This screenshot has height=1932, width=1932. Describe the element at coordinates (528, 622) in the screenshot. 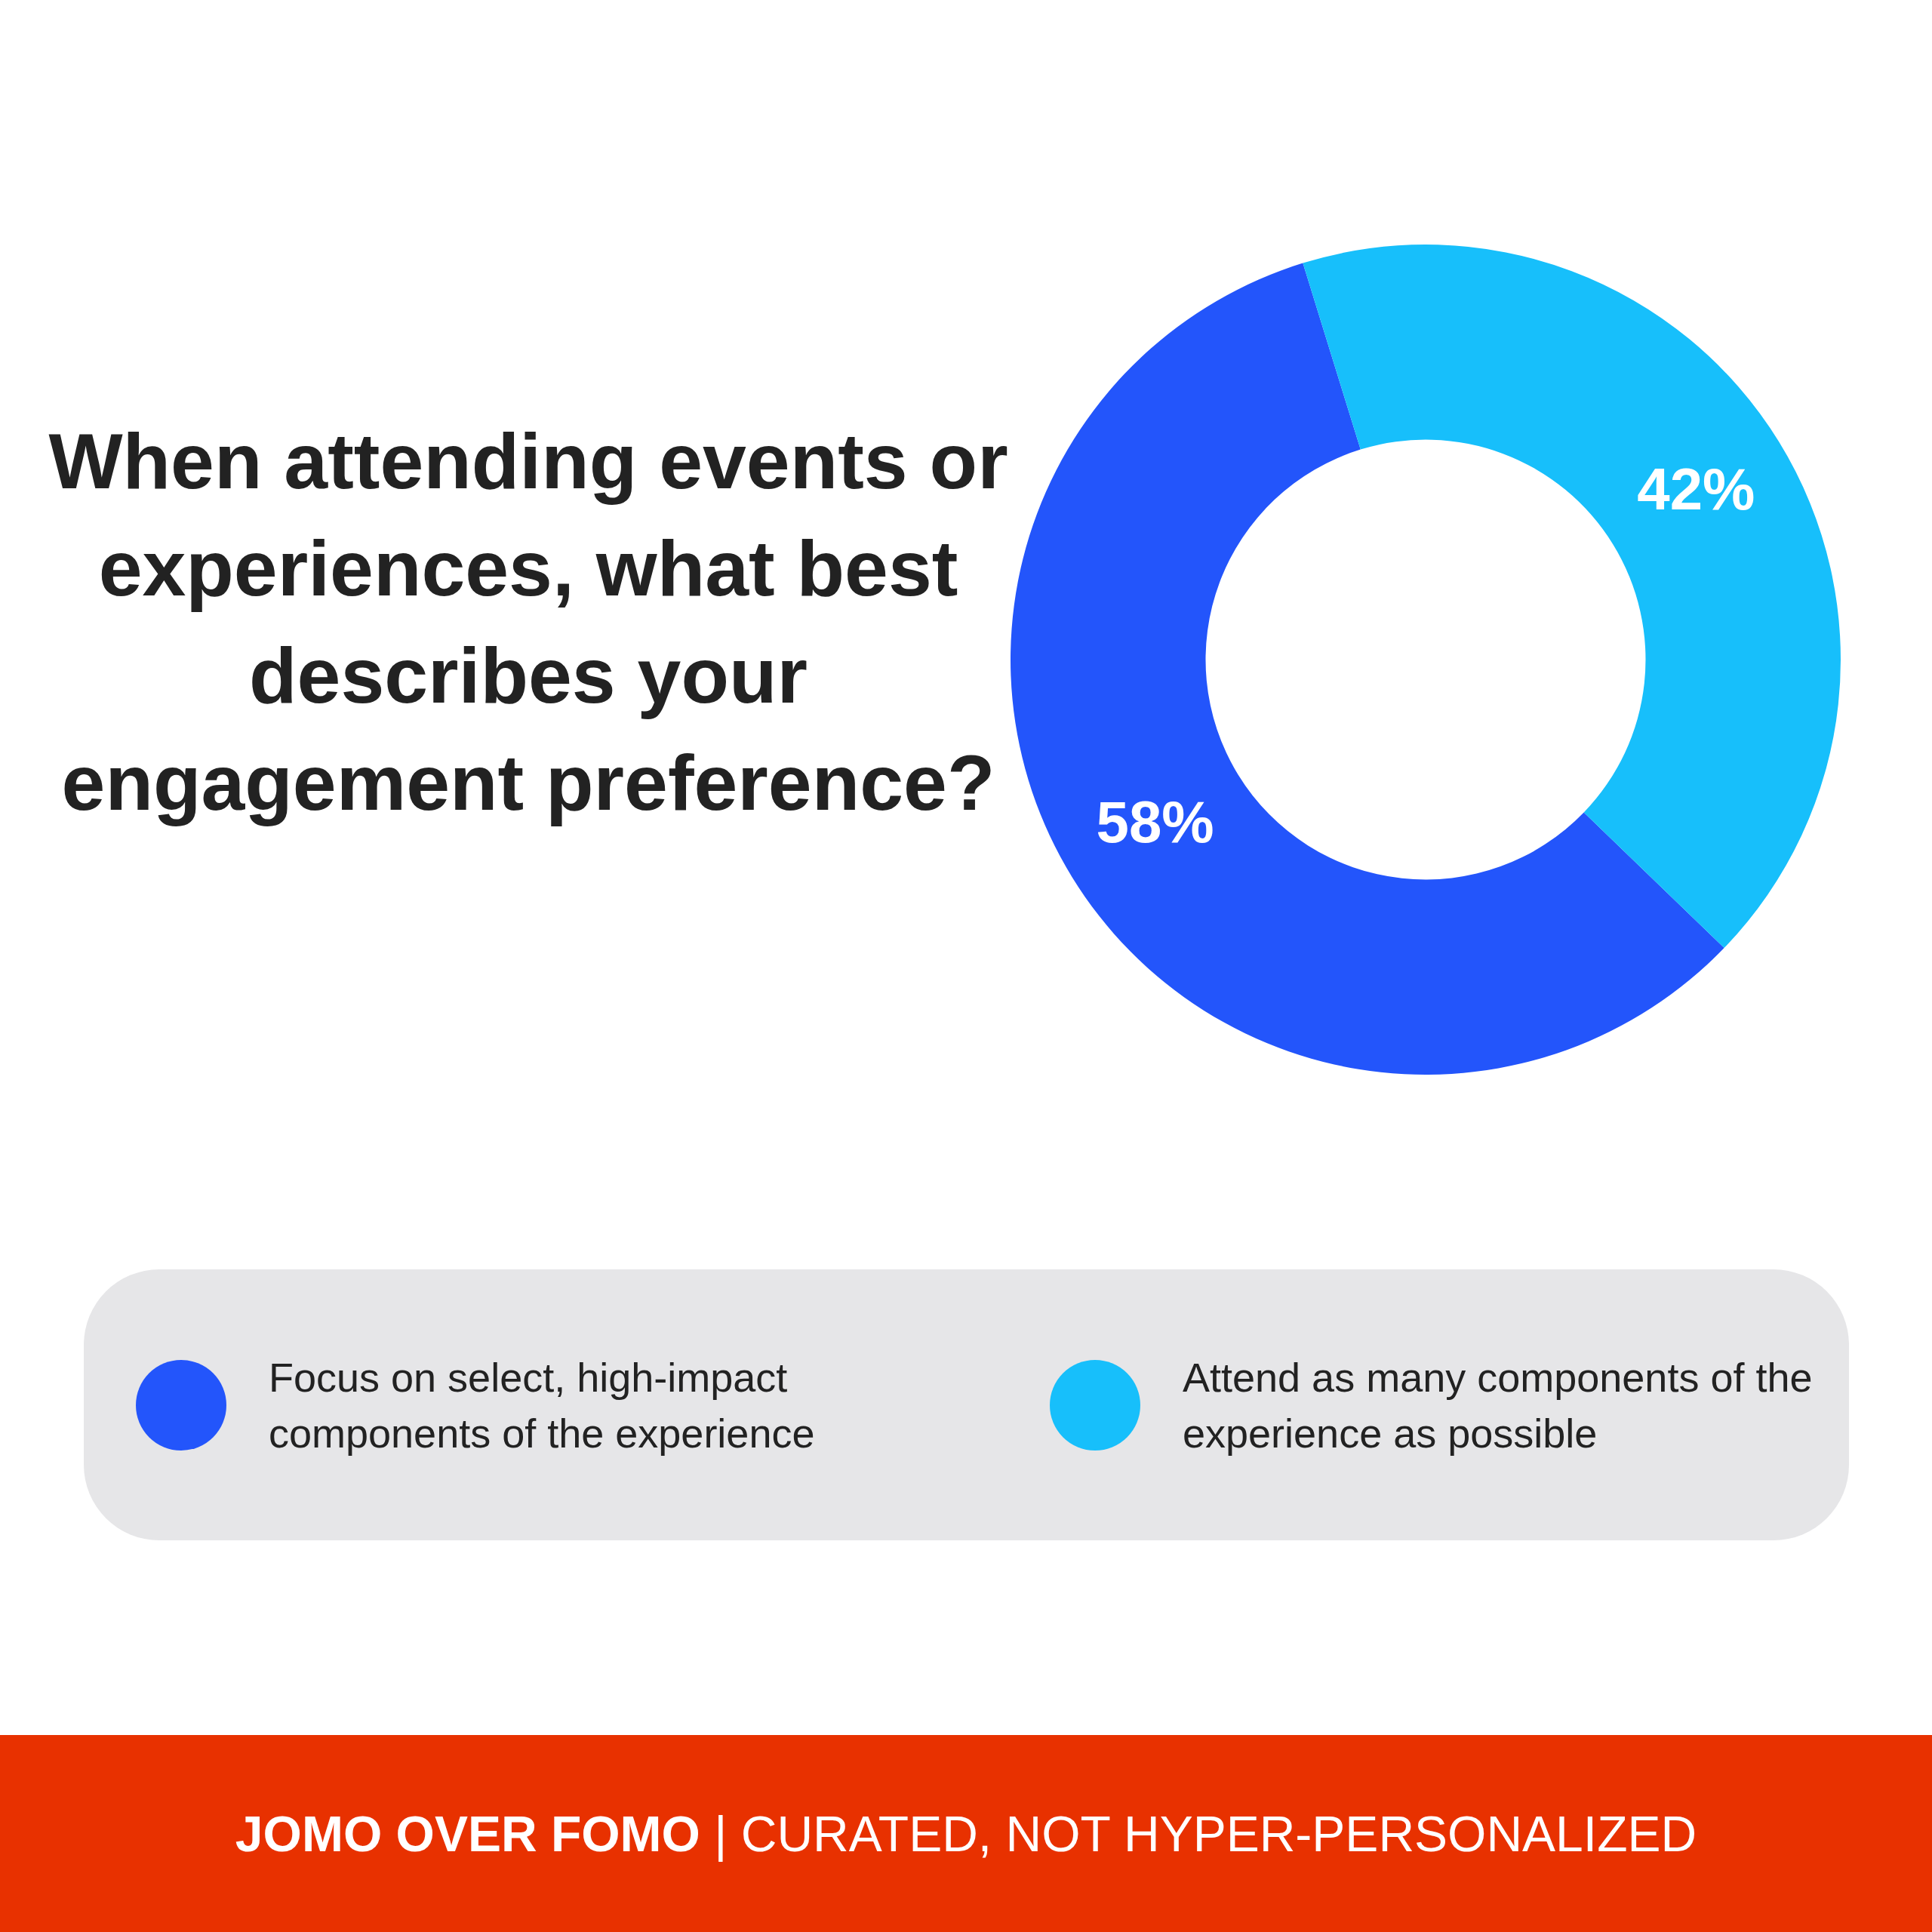

I see `text: When attending events or experiences, what best describes your engagement preference?` at that location.